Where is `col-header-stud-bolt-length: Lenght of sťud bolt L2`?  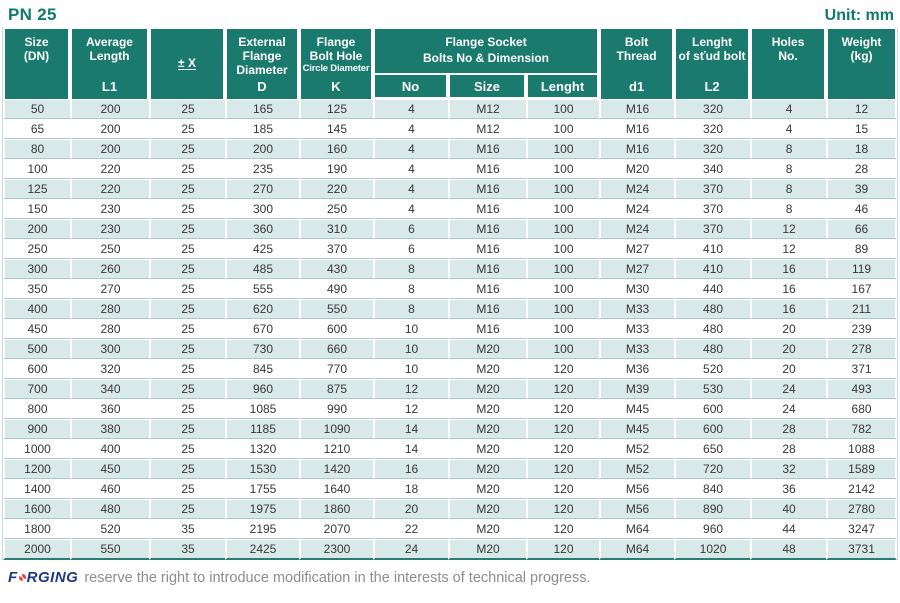
col-header-stud-bolt-length: Lenght of sťud bolt L2 is located at coordinates (712, 63).